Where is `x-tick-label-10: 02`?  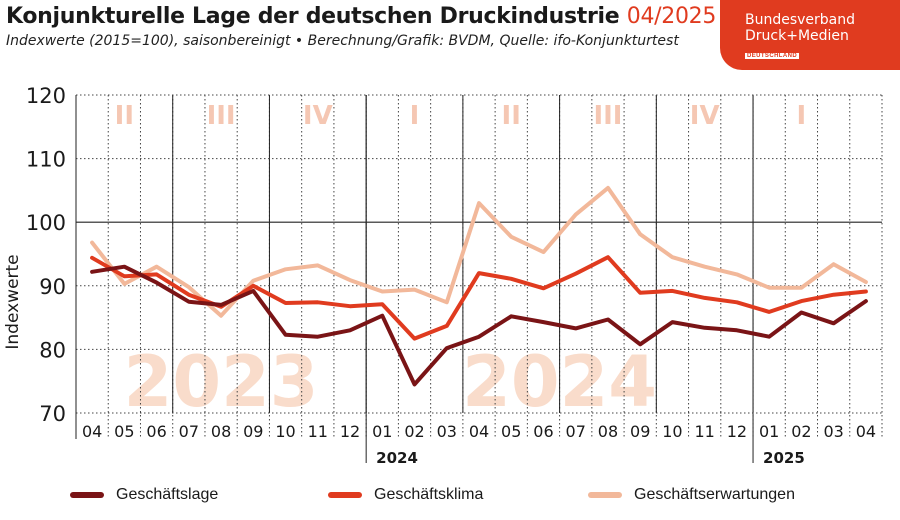
x-tick-label-10: 02 is located at coordinates (414, 431).